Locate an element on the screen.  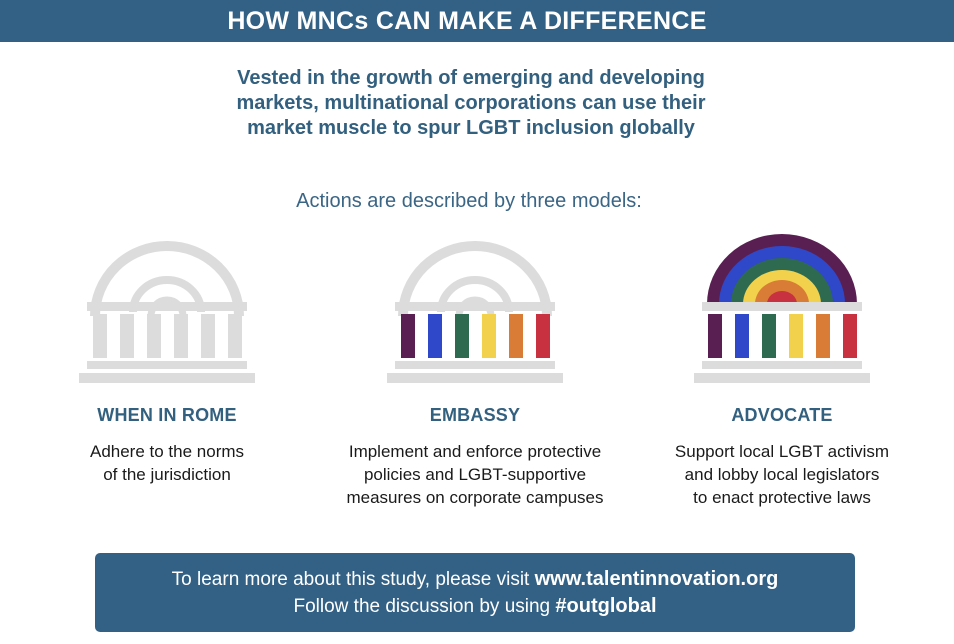
model-desc-line: and lobby local legislators is located at coordinates (782, 474).